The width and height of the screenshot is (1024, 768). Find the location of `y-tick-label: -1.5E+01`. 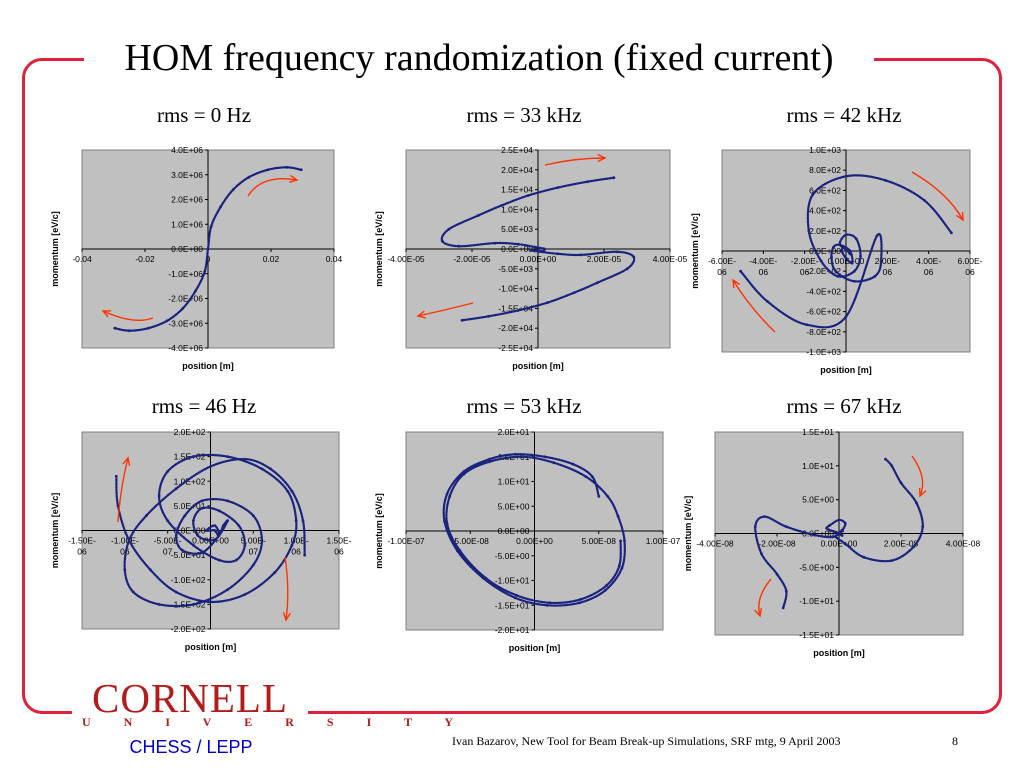

y-tick-label: -1.5E+01 is located at coordinates (512, 605).